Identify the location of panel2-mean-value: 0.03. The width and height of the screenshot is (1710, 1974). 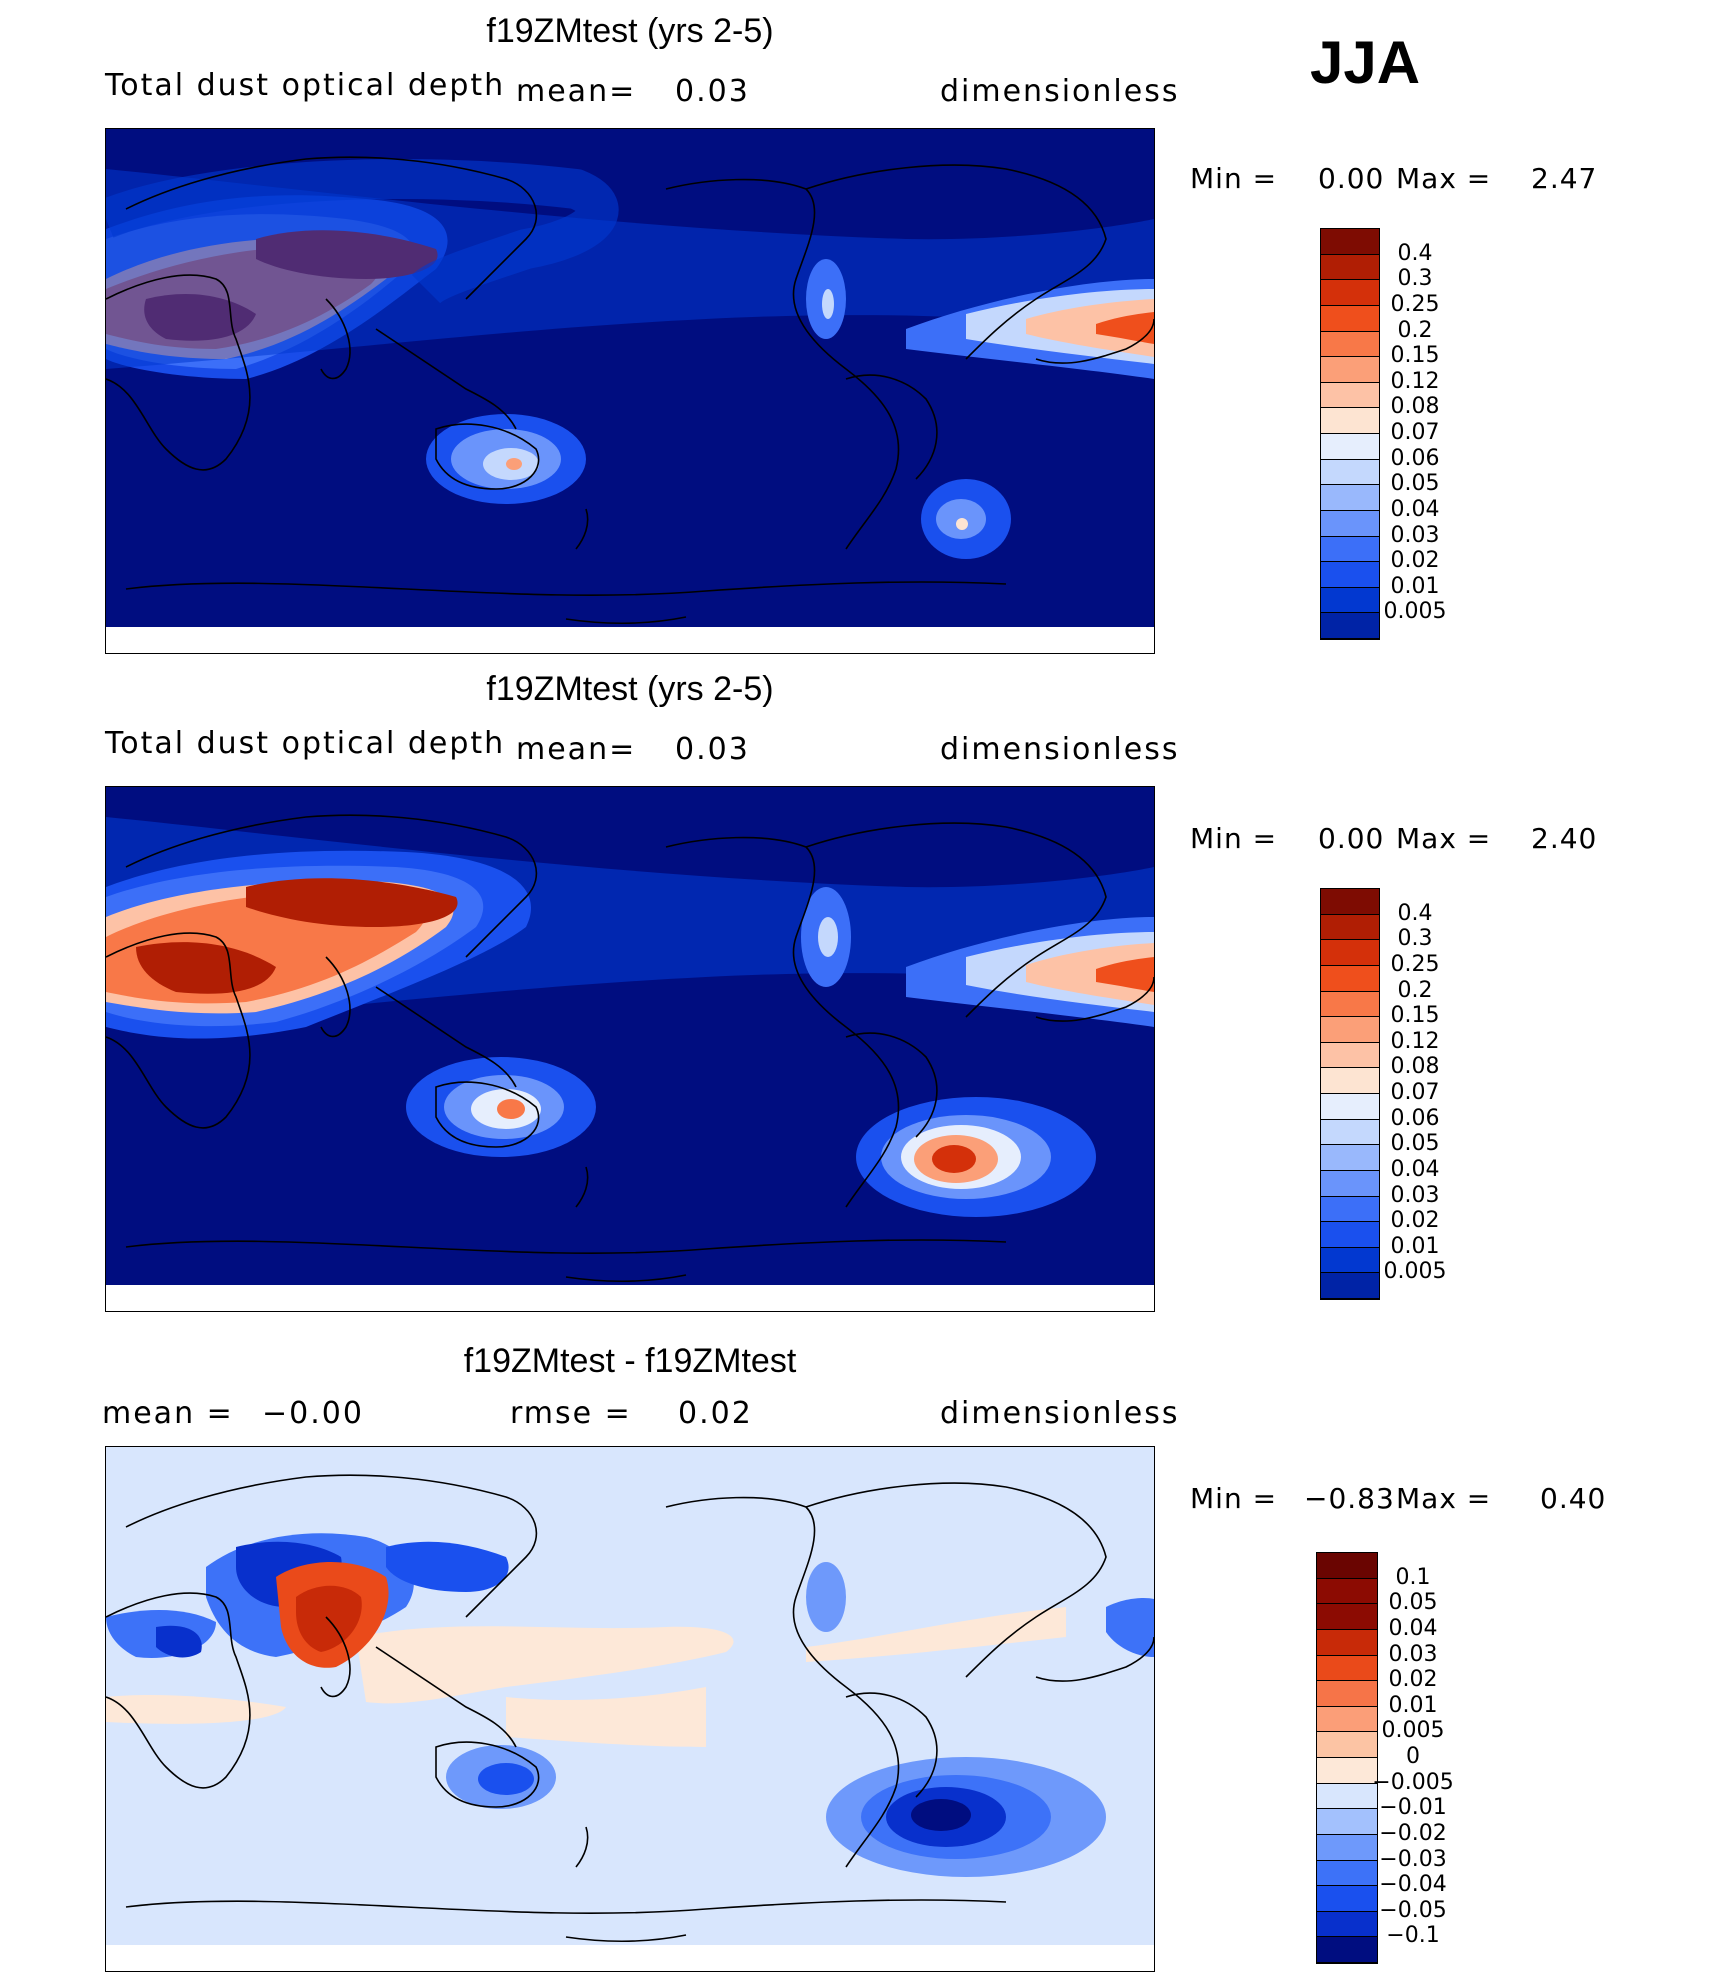
(712, 749).